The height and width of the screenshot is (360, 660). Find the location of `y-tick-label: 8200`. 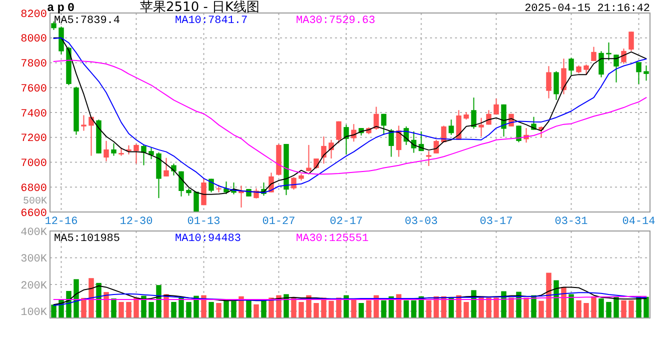

y-tick-label: 8200 is located at coordinates (33, 14).